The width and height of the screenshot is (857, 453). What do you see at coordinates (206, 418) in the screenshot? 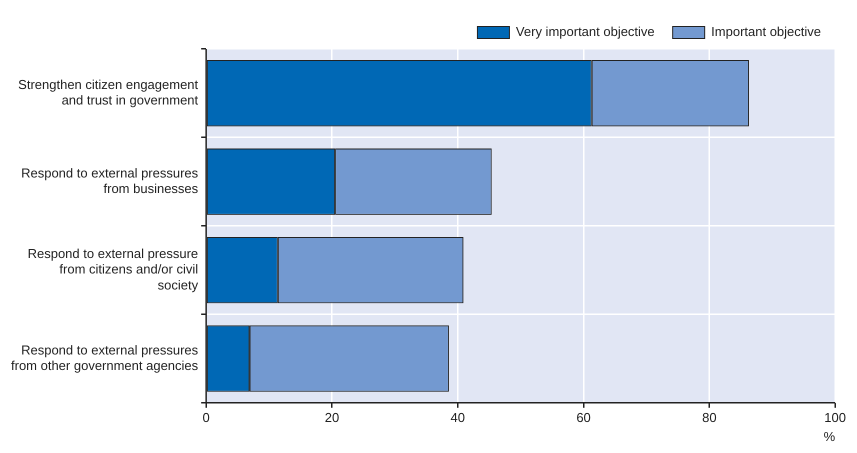
I see `x-tick-label: 0` at bounding box center [206, 418].